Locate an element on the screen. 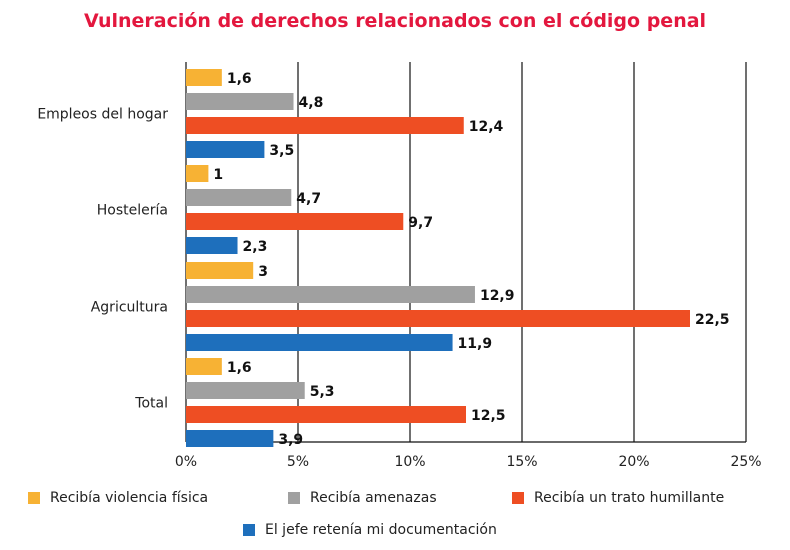  legend-label-documentacion: El jefe retenía mi documentación is located at coordinates (381, 530).